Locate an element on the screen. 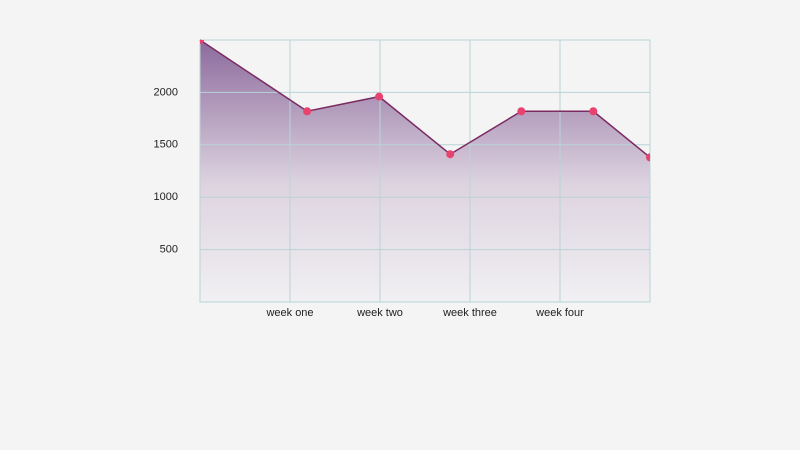 The height and width of the screenshot is (450, 800). y-tick-label: 2000 is located at coordinates (166, 92).